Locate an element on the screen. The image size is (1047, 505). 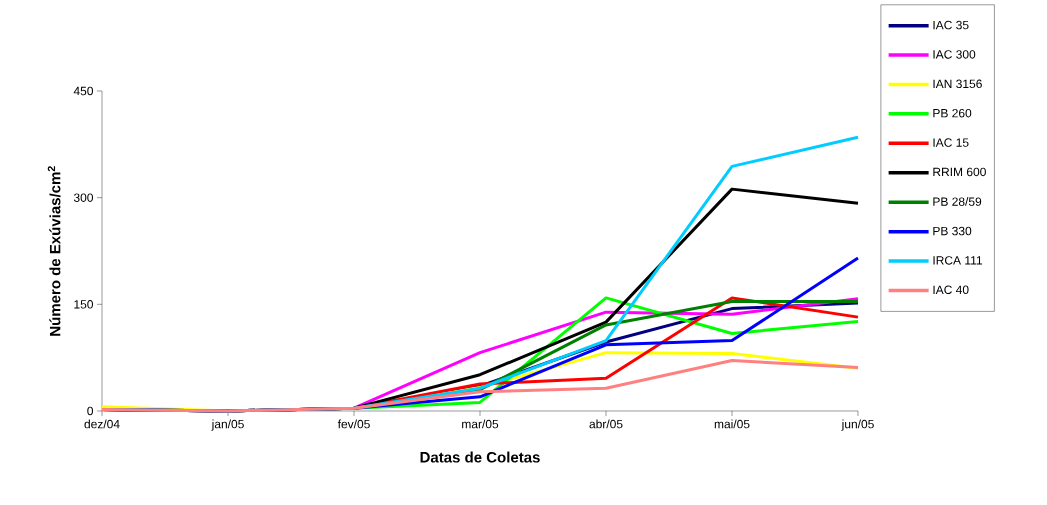
legend-label: IAC 40 is located at coordinates (951, 289).